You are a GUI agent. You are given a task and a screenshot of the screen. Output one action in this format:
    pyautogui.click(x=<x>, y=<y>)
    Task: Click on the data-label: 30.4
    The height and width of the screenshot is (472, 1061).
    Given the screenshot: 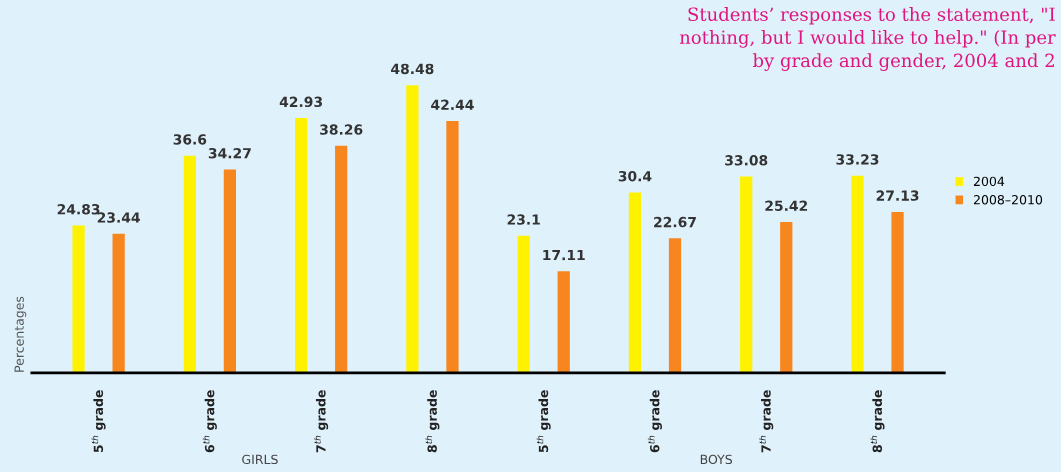 What is the action you would take?
    pyautogui.click(x=635, y=176)
    